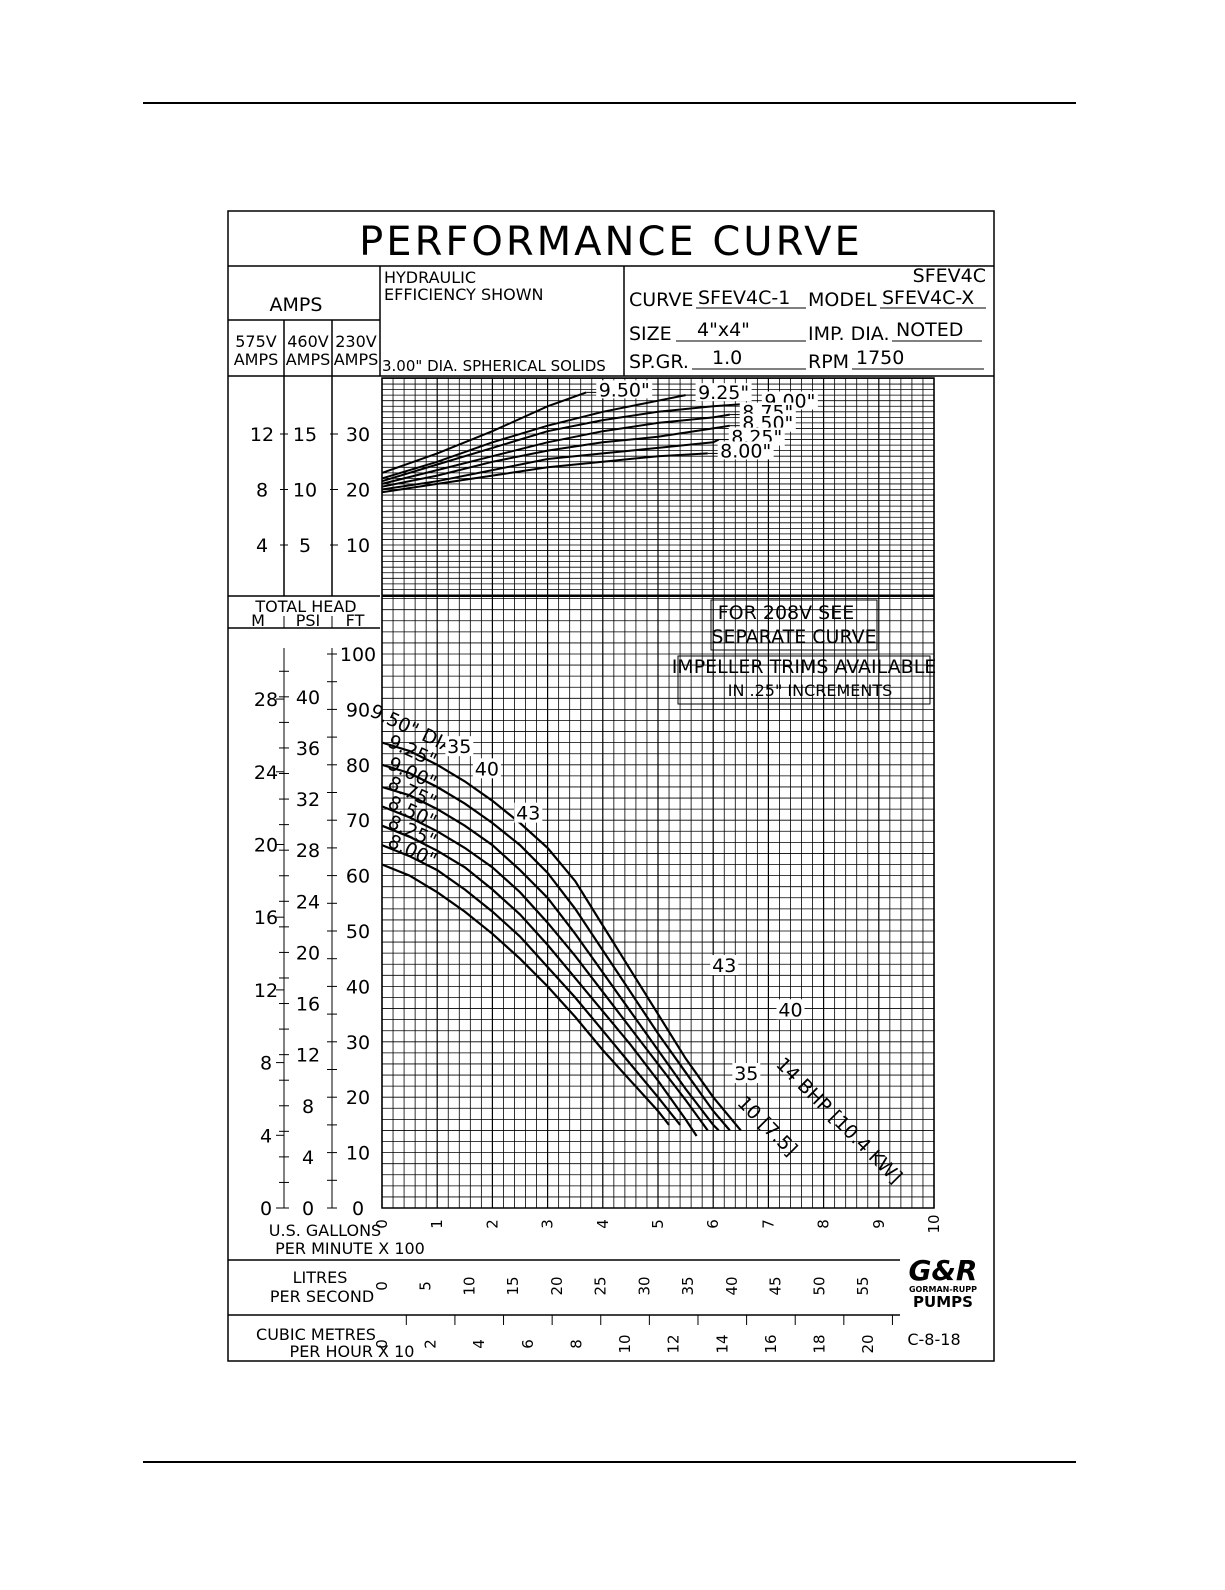  Describe the element at coordinates (305, 546) in the screenshot. I see `amp460-tick-label: 5` at that location.